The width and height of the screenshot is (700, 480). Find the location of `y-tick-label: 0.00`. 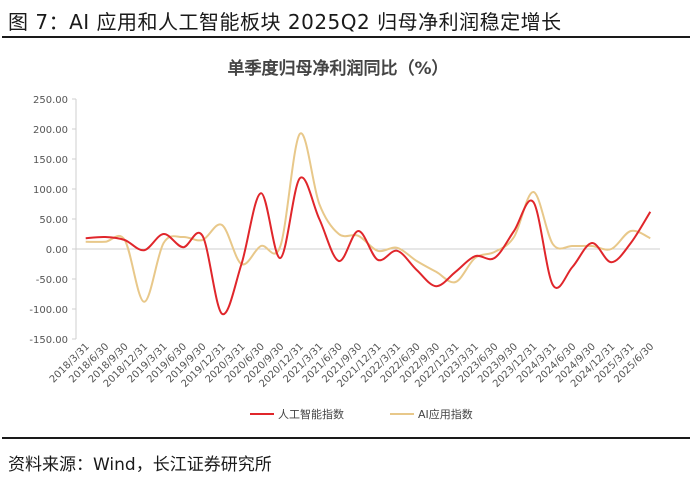

y-tick-label: 0.00 is located at coordinates (57, 250).